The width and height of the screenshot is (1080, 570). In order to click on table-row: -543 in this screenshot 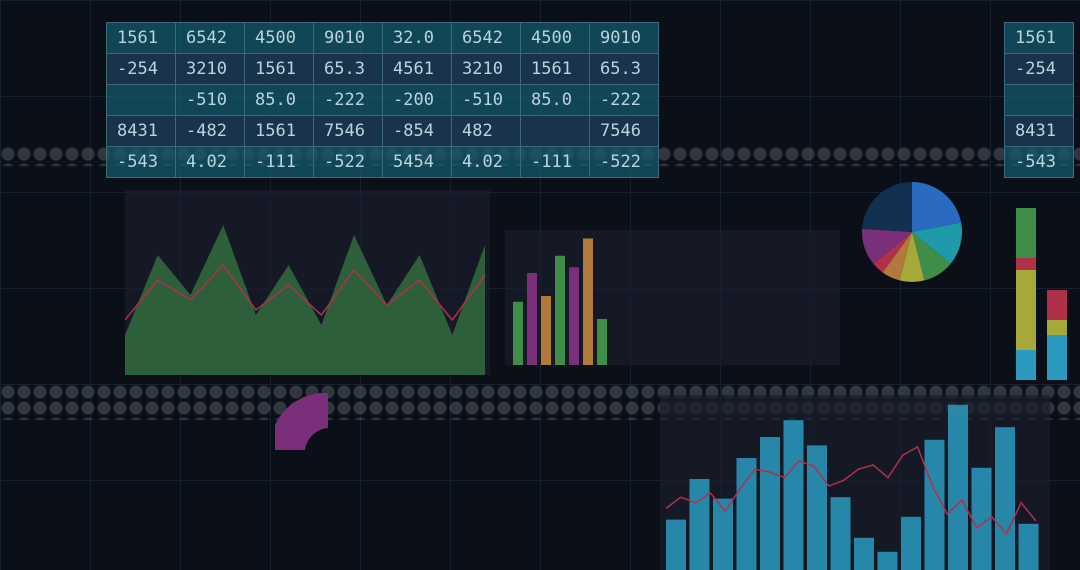, I will do `click(1039, 162)`.